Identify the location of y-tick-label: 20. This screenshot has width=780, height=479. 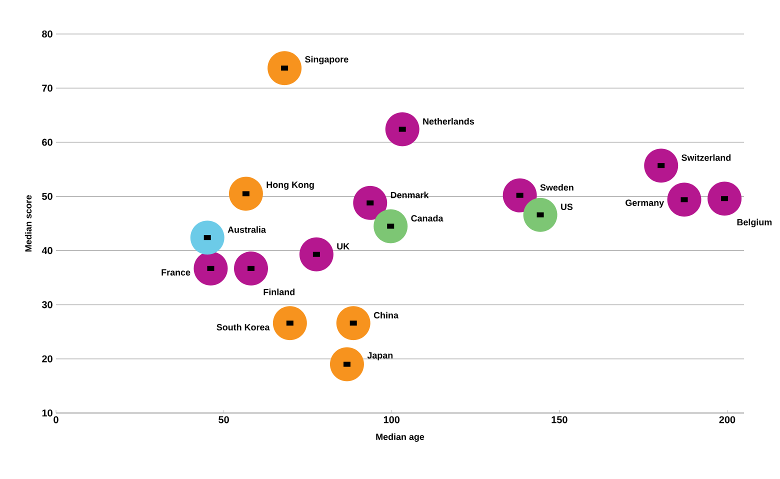
(47, 358).